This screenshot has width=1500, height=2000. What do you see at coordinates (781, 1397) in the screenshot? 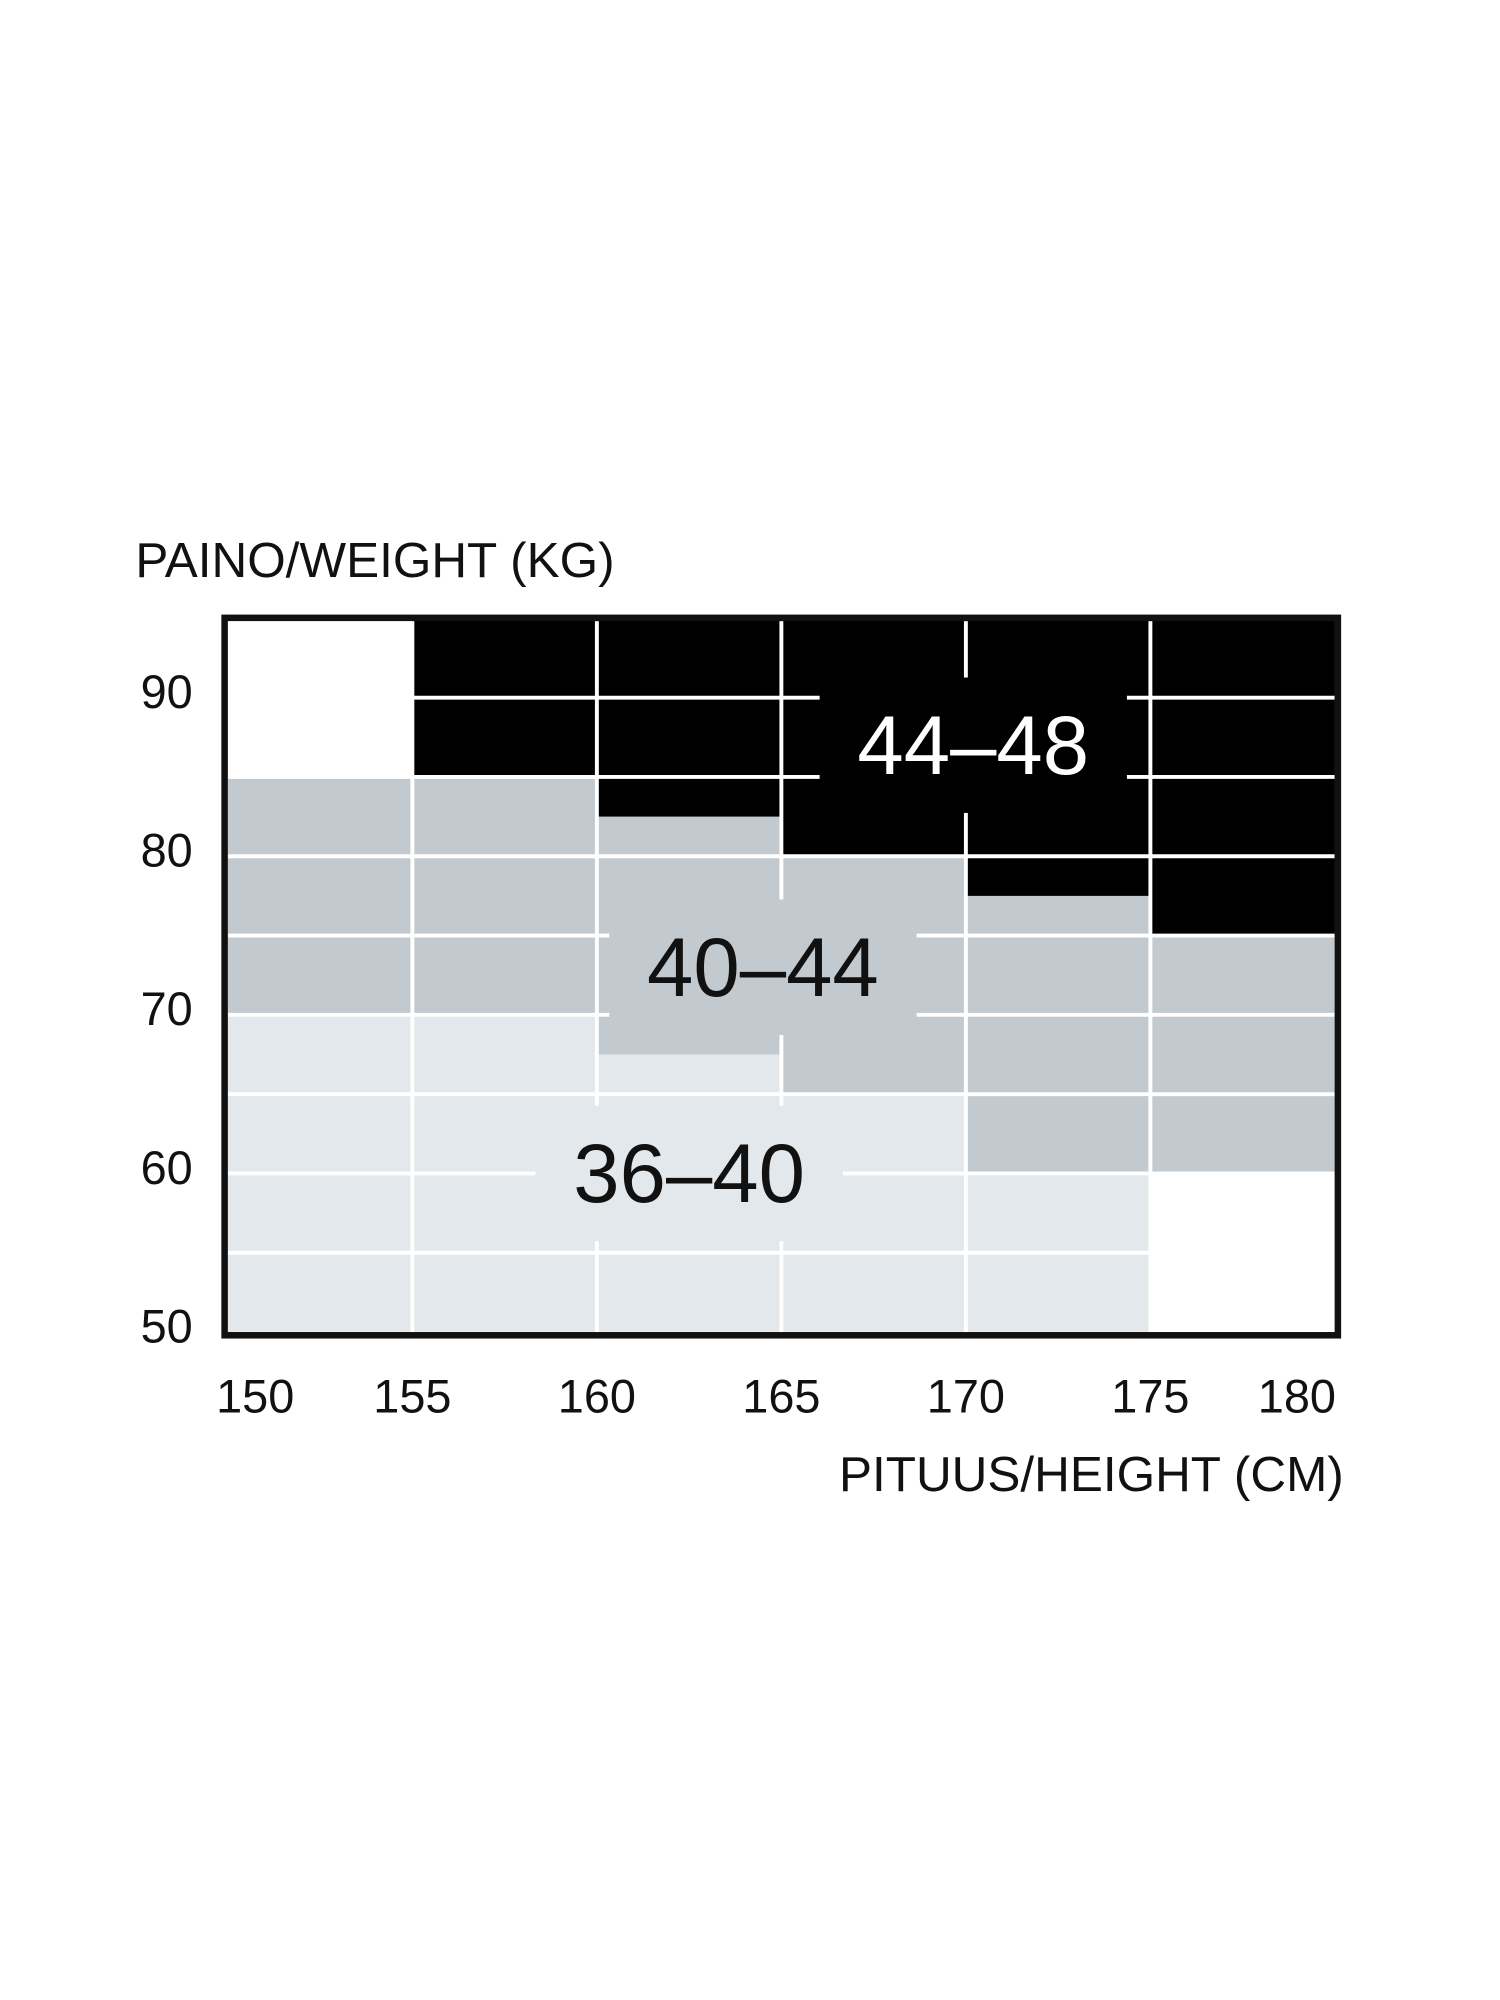
I see `x-tick-label: 165` at bounding box center [781, 1397].